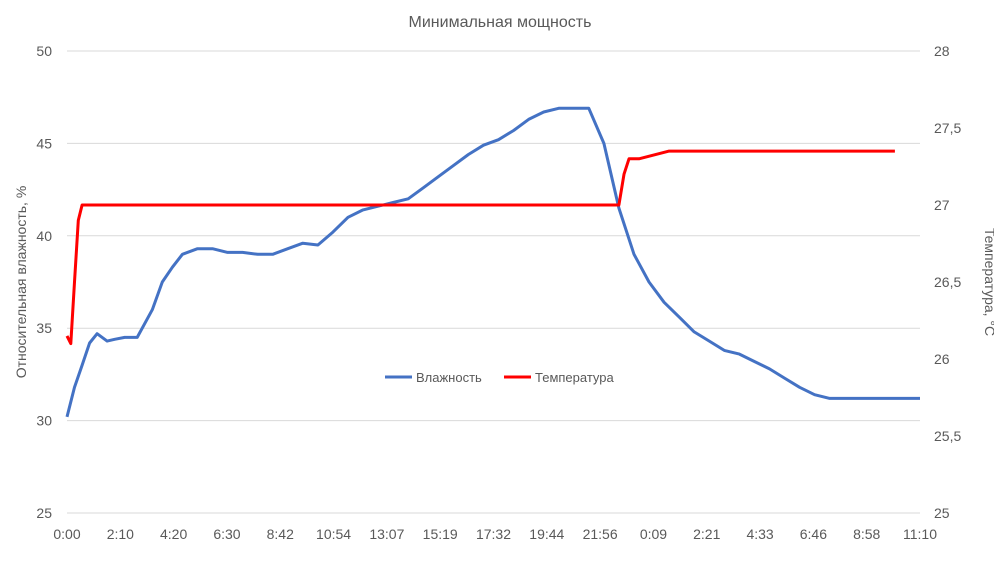 This screenshot has width=994, height=570. I want to click on x-tick-label: 2:21, so click(706, 534).